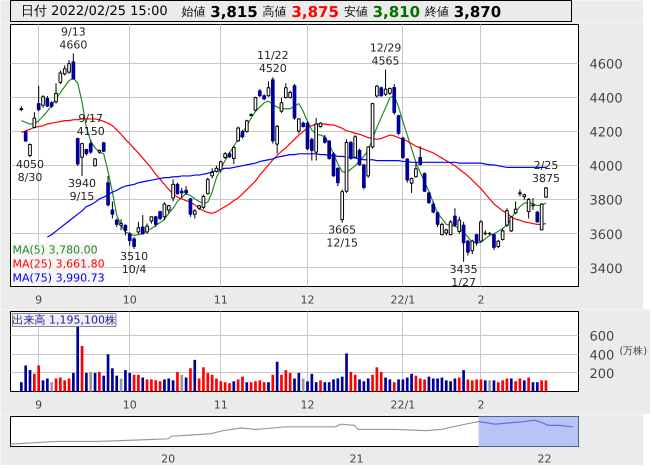 The width and height of the screenshot is (653, 470). What do you see at coordinates (58, 278) in the screenshot?
I see `text: MA(75) 3,990.73` at bounding box center [58, 278].